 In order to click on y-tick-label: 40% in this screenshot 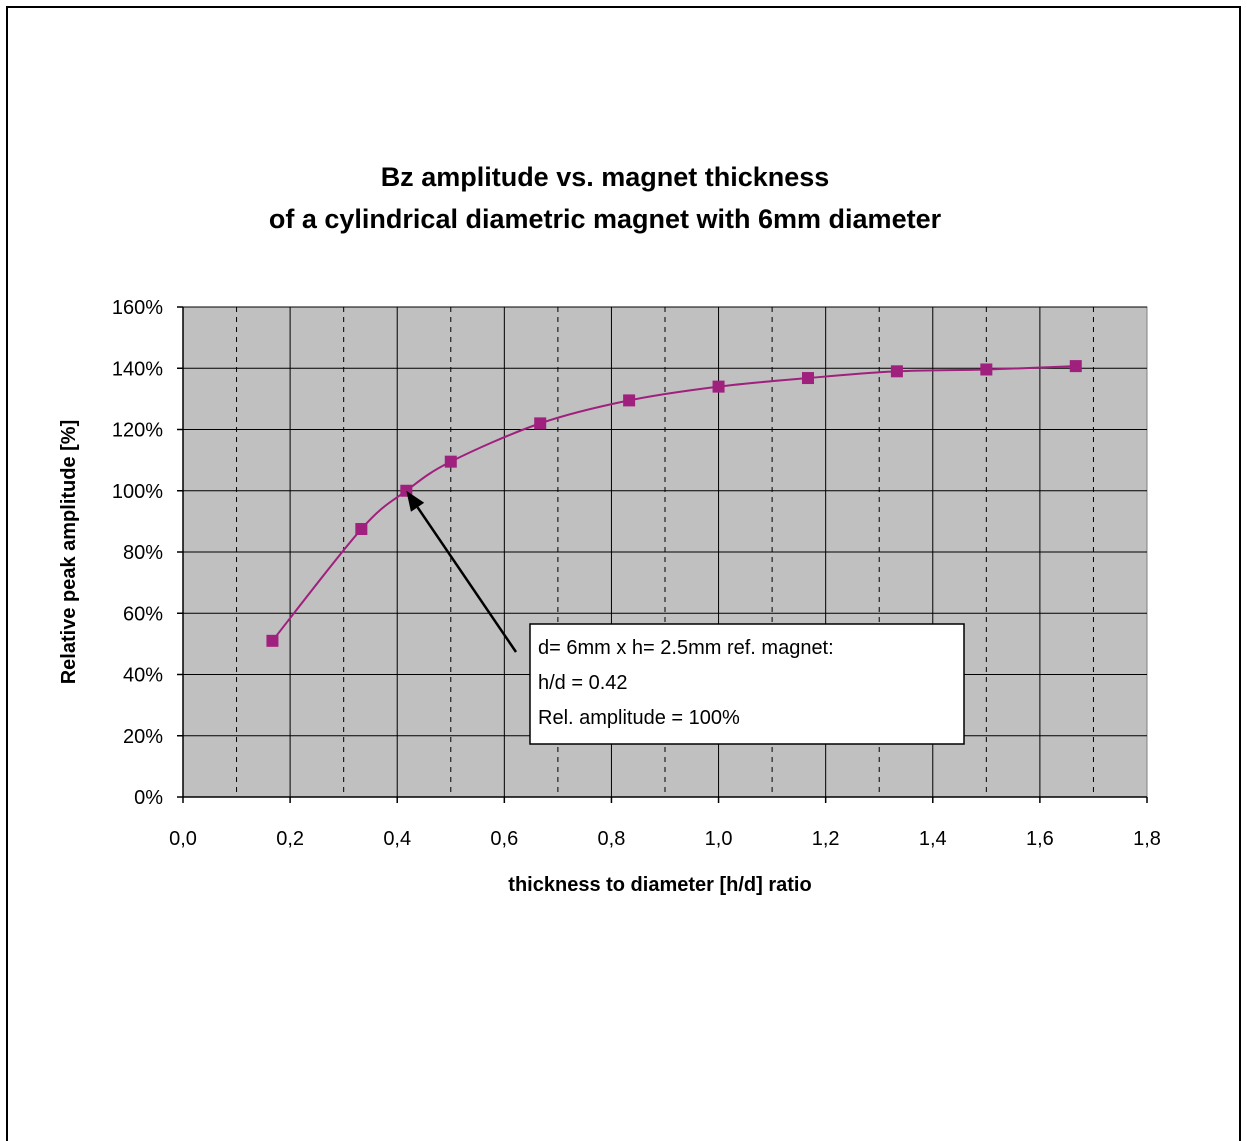, I will do `click(143, 676)`.